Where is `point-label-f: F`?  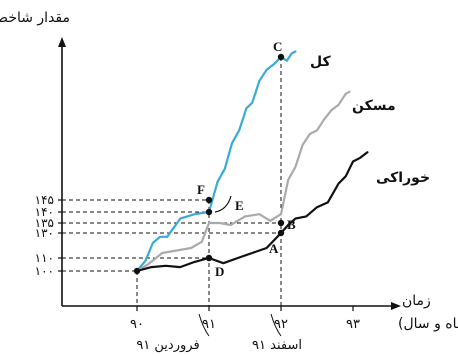 point-label-f: F is located at coordinates (201, 189).